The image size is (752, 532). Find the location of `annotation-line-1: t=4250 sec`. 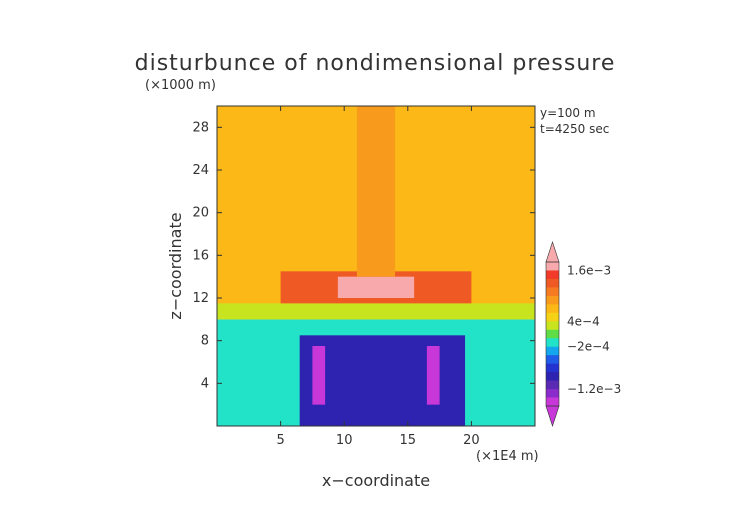

annotation-line-1: t=4250 sec is located at coordinates (574, 129).